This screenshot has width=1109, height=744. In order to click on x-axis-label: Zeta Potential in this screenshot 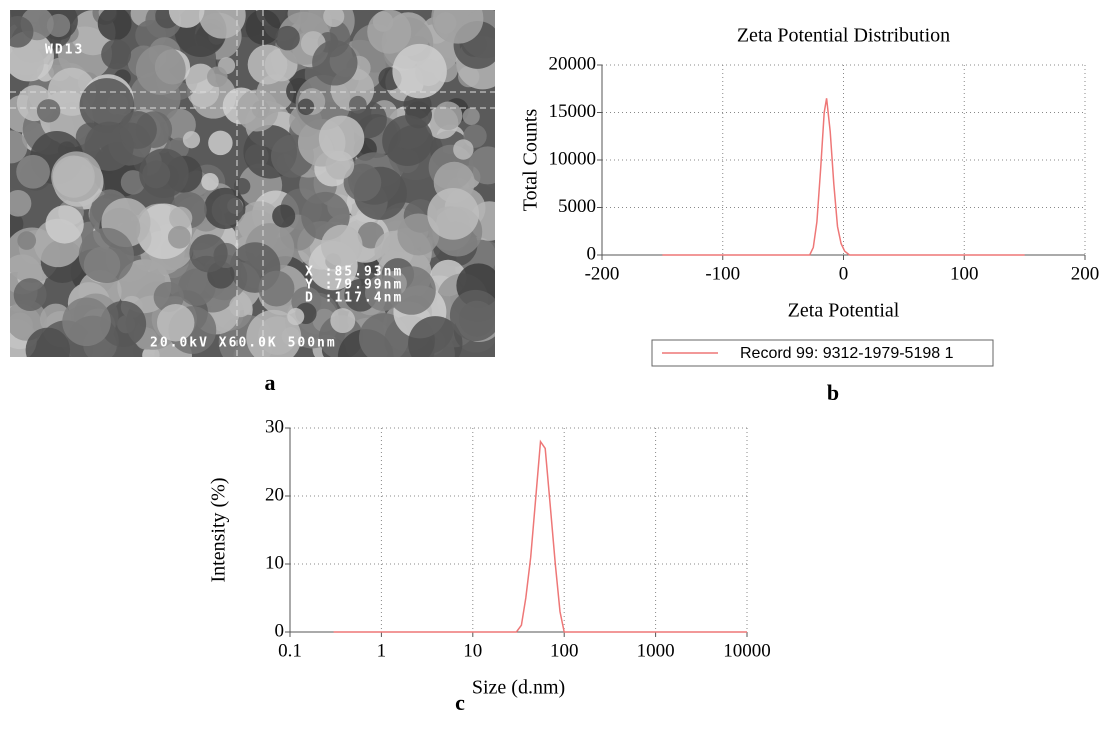, I will do `click(844, 311)`.